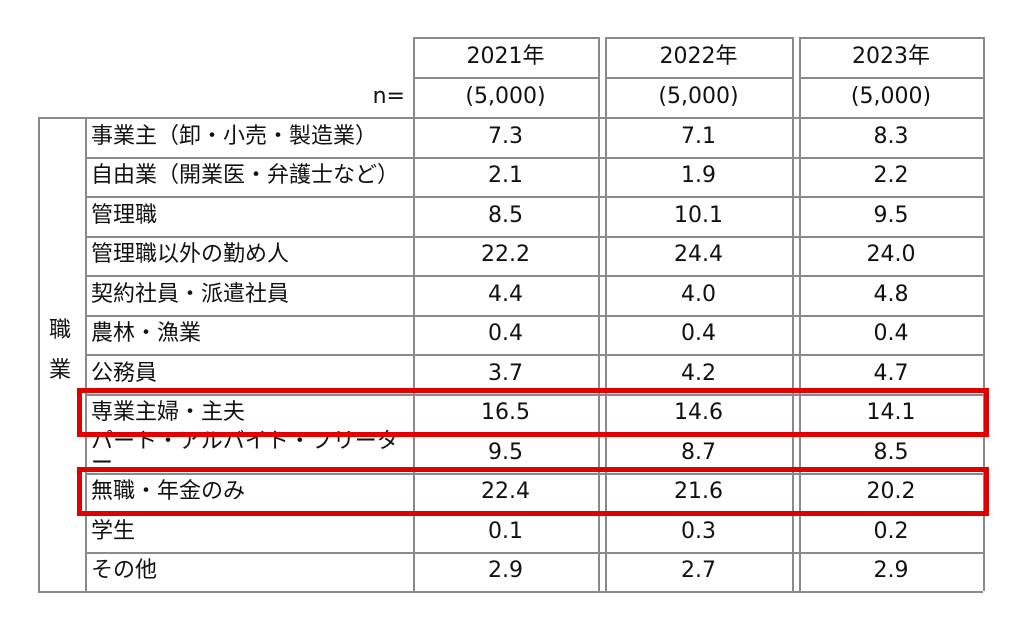  I want to click on year-header: 2021年, so click(505, 56).